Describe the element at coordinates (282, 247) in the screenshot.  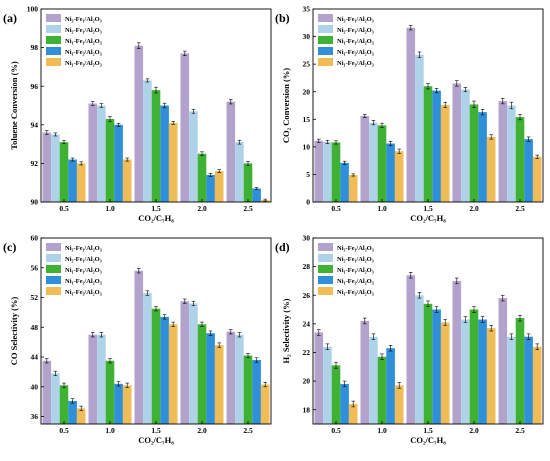
I see `panel-label: (d)` at that location.